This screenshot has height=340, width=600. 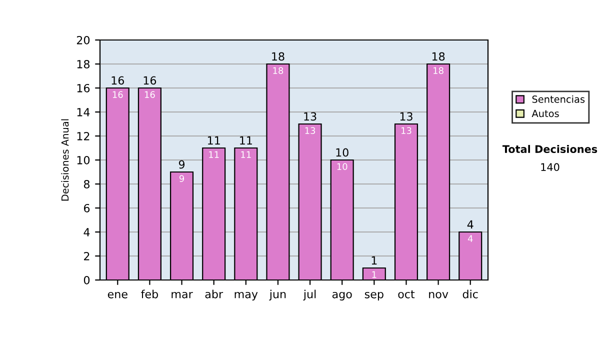 What do you see at coordinates (342, 166) in the screenshot?
I see `data-label: 10` at bounding box center [342, 166].